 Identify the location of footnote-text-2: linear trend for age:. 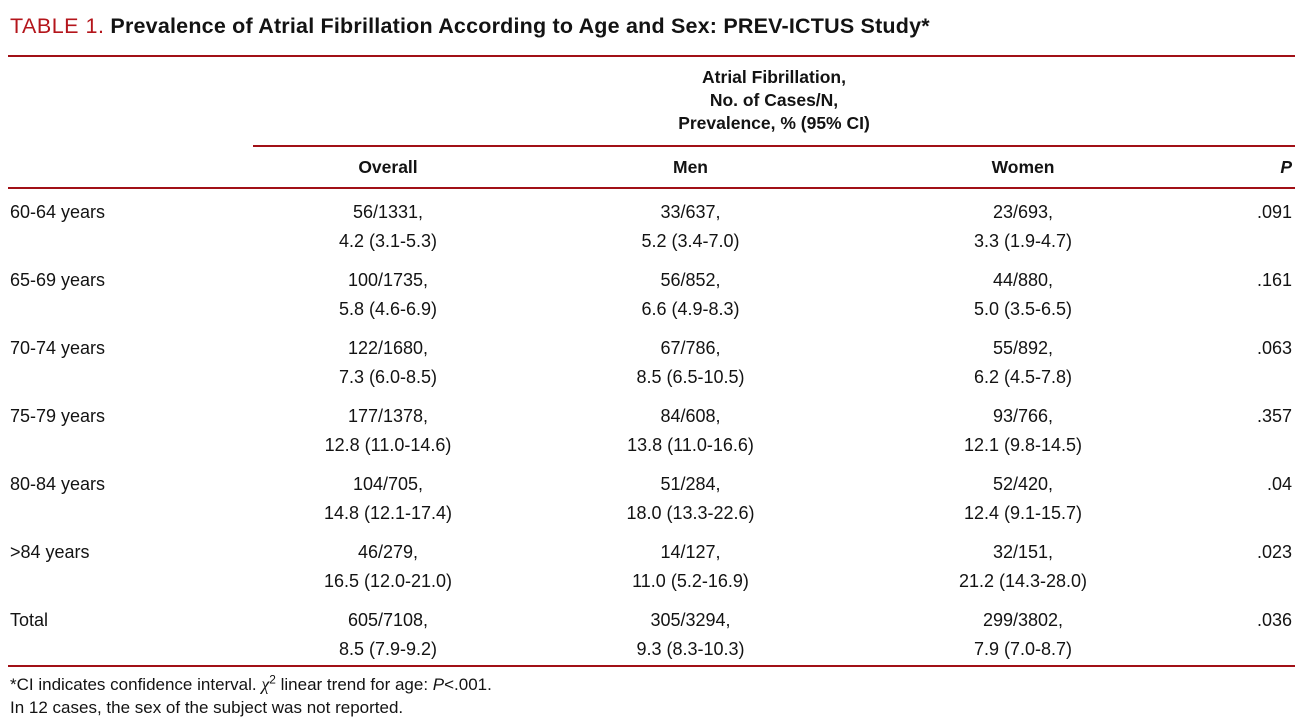
(354, 684).